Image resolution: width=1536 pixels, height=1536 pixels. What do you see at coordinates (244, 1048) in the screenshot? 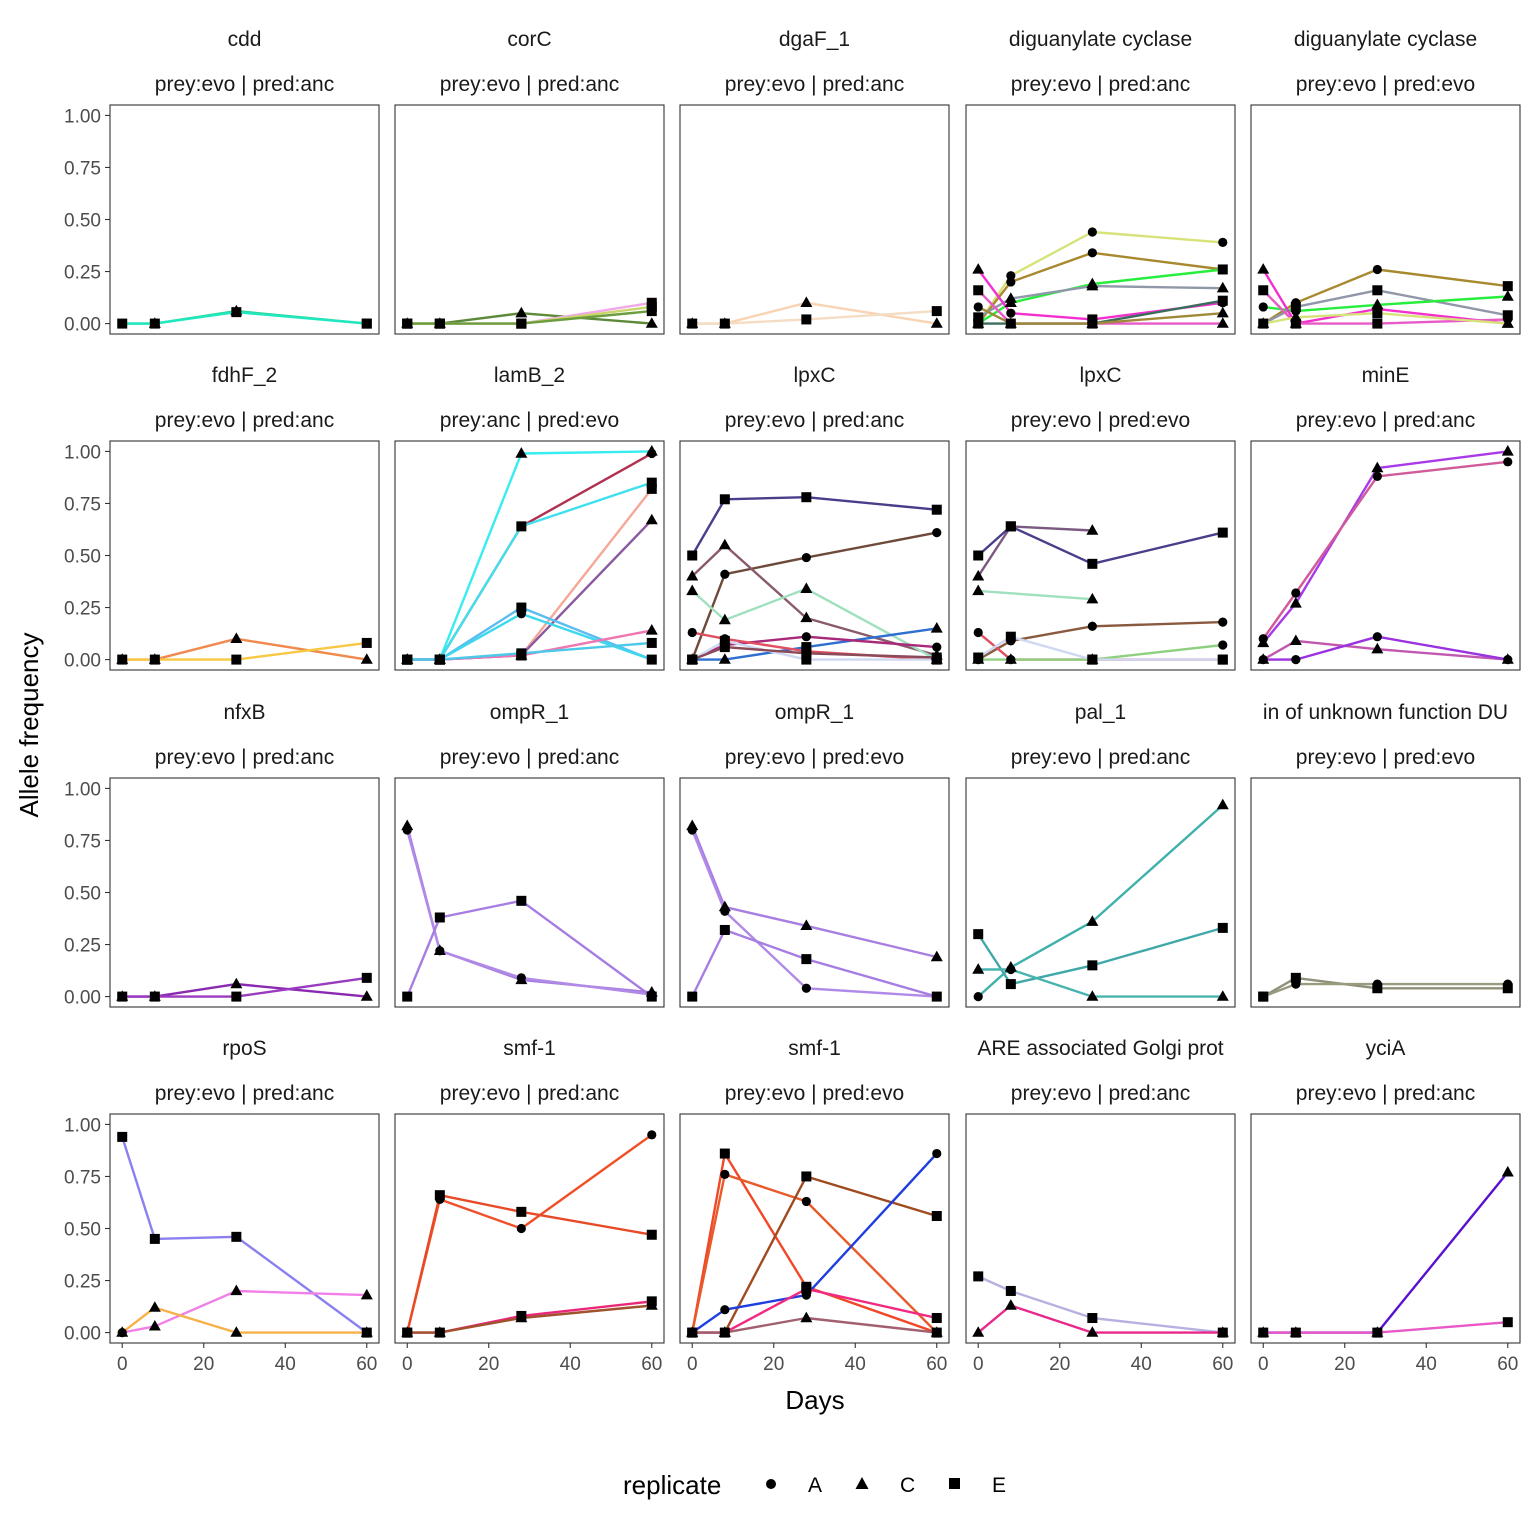
I see `facet-gene-label: rpoS` at bounding box center [244, 1048].